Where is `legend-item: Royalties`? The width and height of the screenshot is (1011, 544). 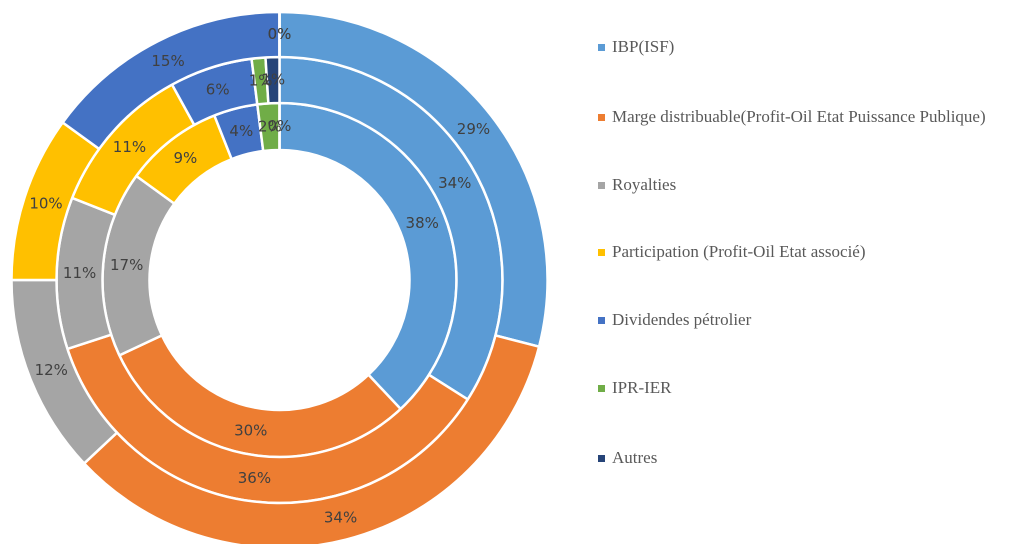
legend-item: Royalties is located at coordinates (800, 185).